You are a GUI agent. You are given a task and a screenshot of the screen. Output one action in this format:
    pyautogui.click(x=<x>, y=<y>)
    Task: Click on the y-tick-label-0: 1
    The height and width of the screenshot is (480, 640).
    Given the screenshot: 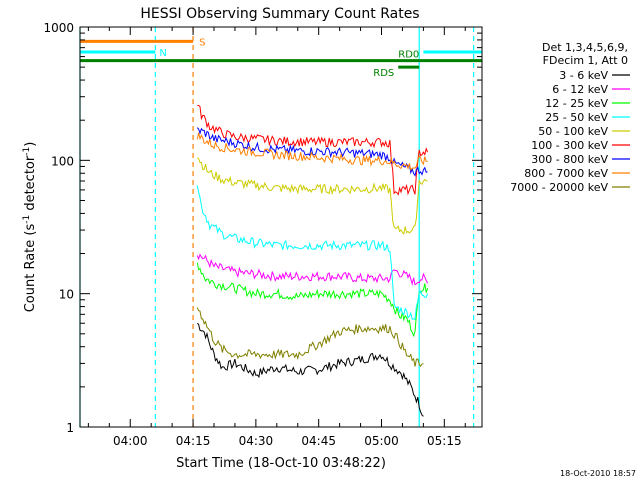 What is the action you would take?
    pyautogui.click(x=70, y=428)
    